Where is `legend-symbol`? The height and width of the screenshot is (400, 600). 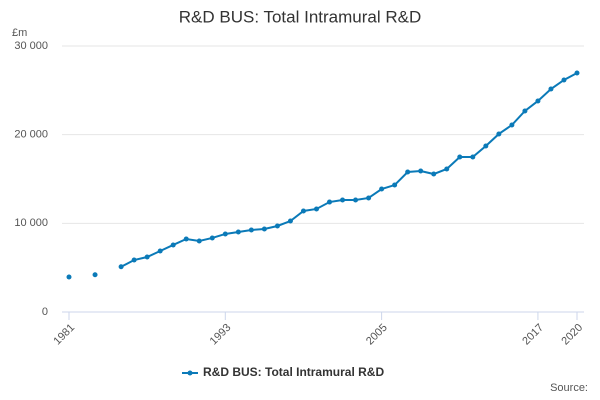
legend-symbol is located at coordinates (190, 373).